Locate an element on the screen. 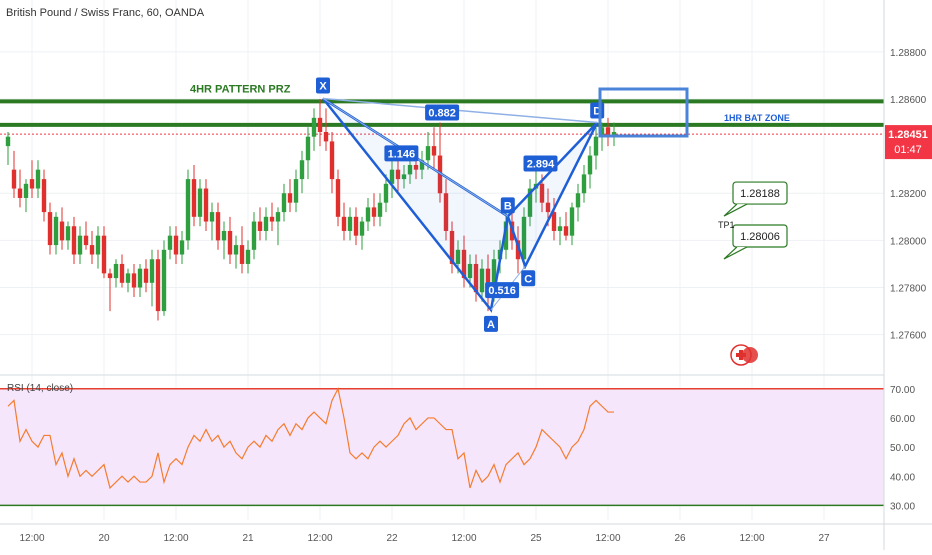 This screenshot has height=555, width=932. pattern-point-b: B is located at coordinates (508, 206).